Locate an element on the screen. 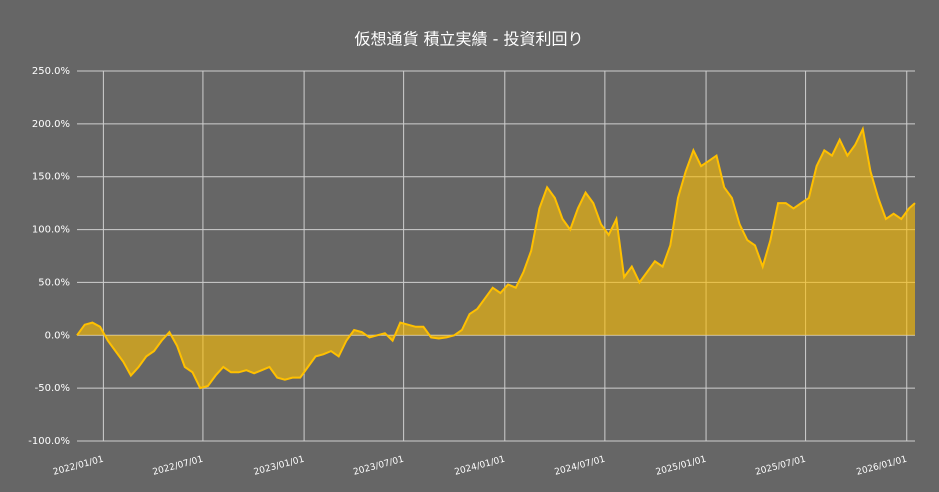 Image resolution: width=939 pixels, height=492 pixels. x-tick-label: 2026/01/01 is located at coordinates (881, 466).